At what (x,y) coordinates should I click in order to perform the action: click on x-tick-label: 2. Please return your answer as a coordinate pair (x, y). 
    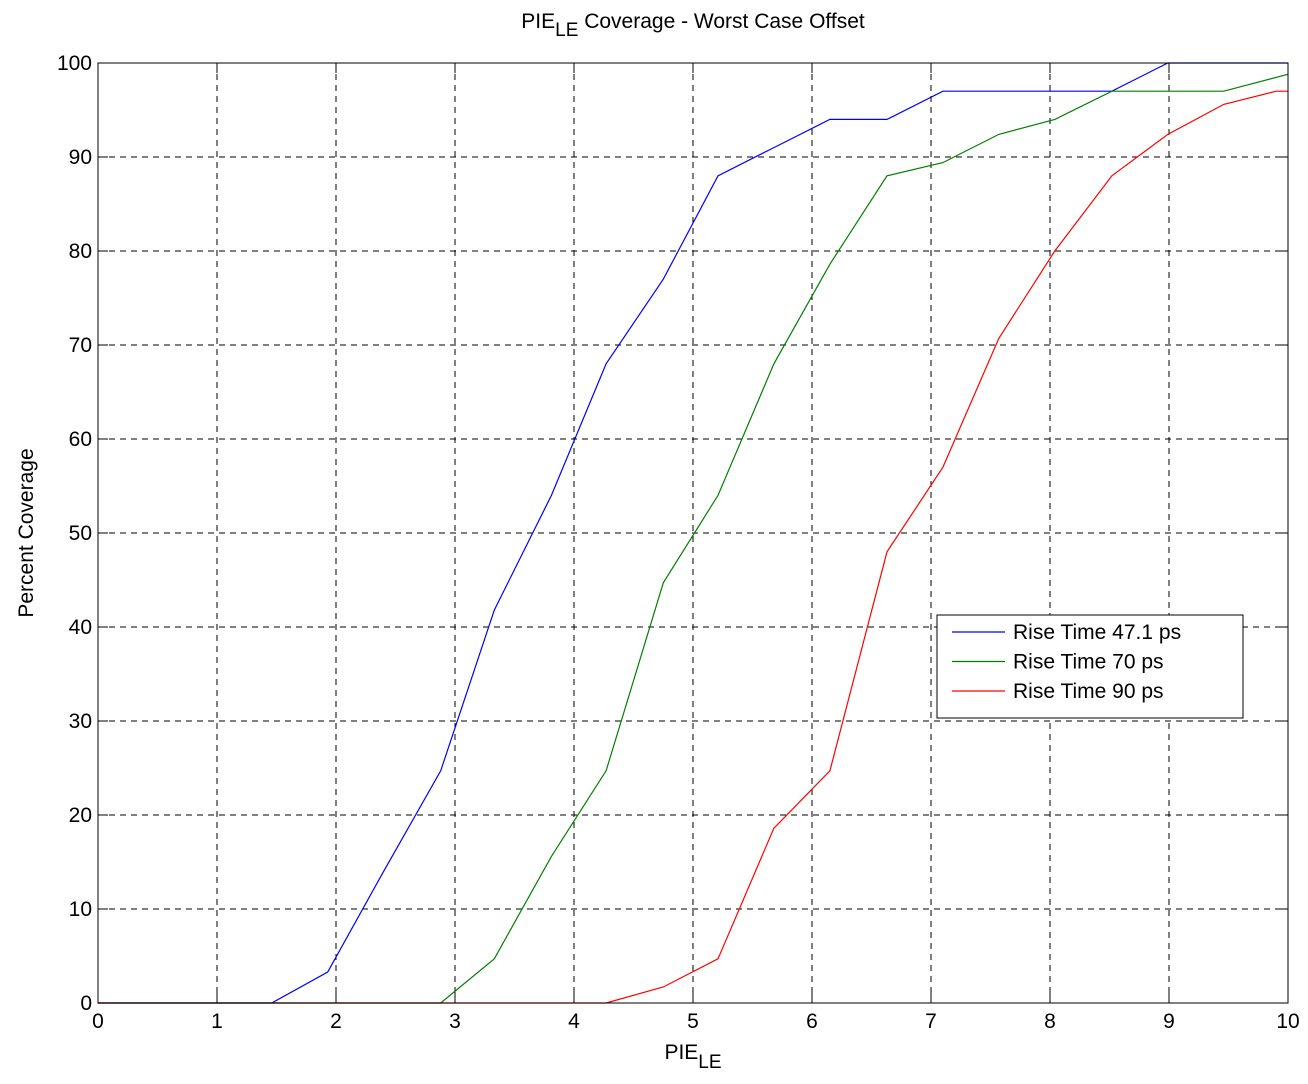
    Looking at the image, I should click on (336, 1021).